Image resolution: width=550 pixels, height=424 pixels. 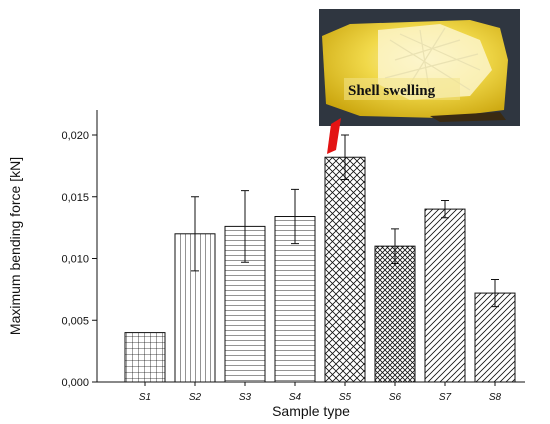 I want to click on photo-fibers, so click(x=432, y=62).